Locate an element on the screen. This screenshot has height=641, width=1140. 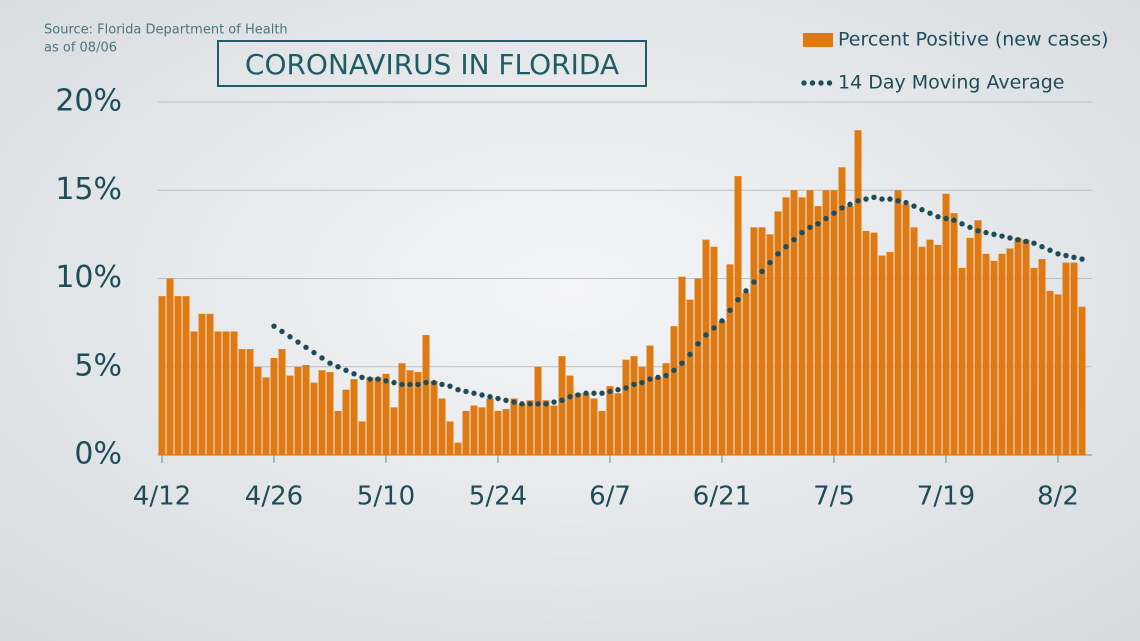
y-tick-label: 15% is located at coordinates (88, 189).